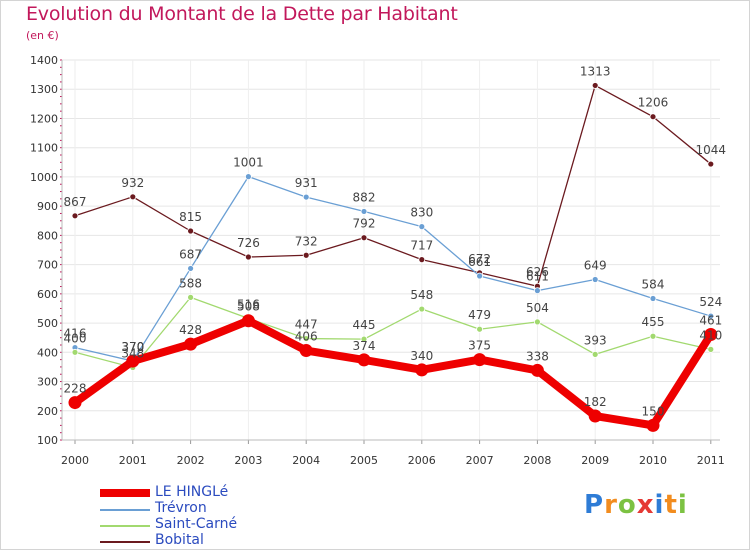 The image size is (750, 550). I want to click on data-label: 461, so click(710, 320).